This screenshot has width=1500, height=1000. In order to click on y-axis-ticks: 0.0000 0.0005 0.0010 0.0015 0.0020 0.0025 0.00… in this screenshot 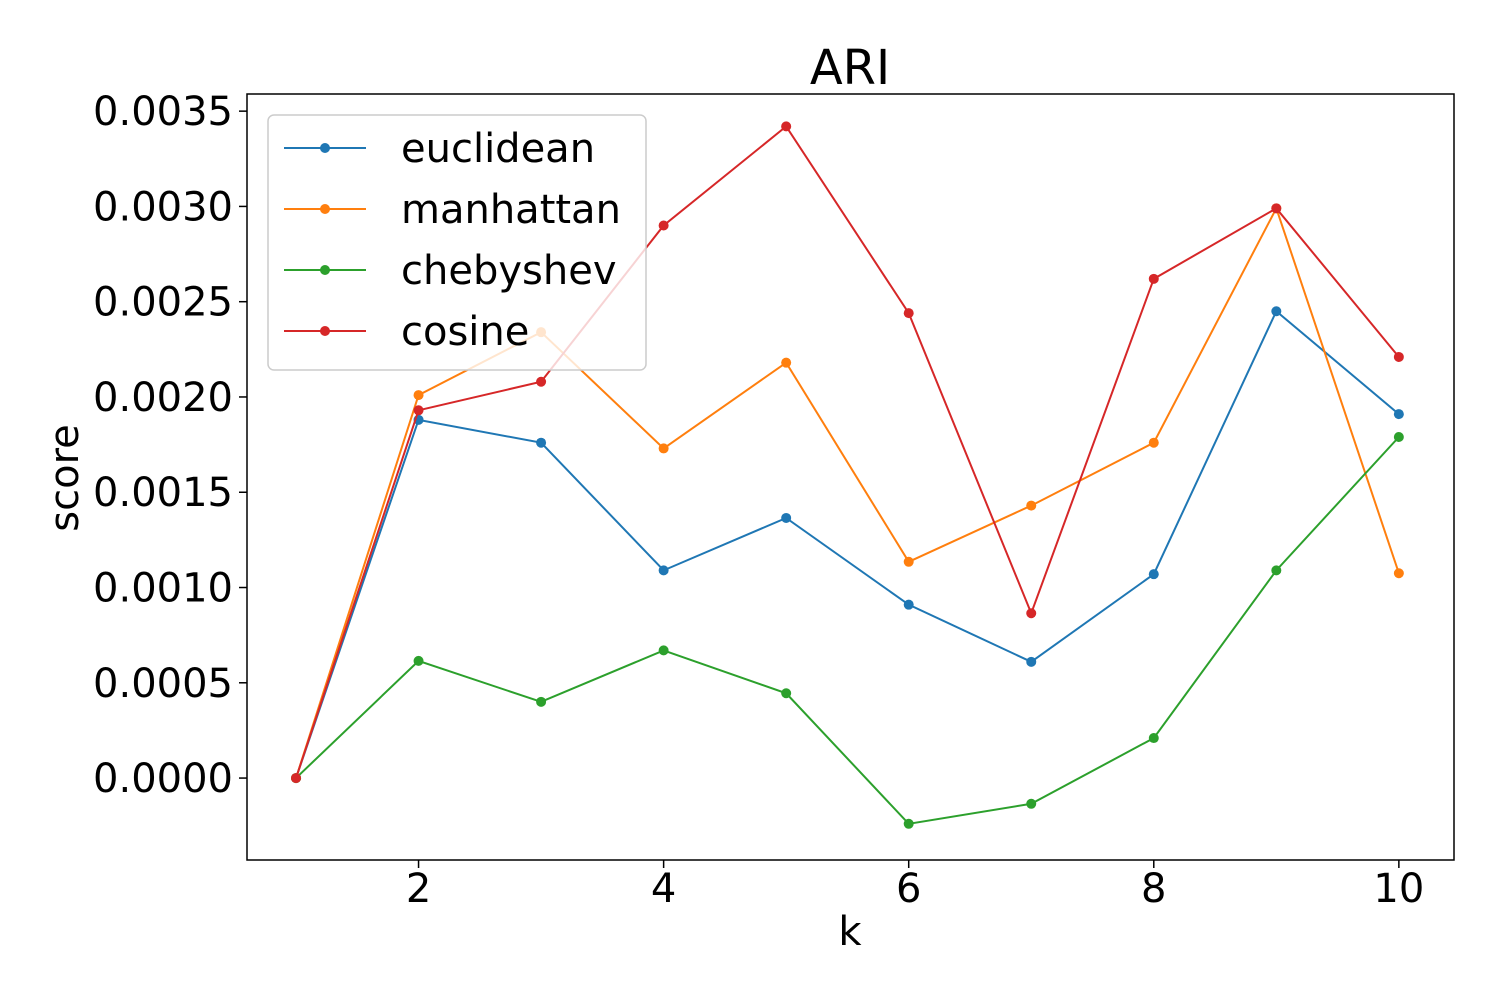, I will do `click(170, 445)`.